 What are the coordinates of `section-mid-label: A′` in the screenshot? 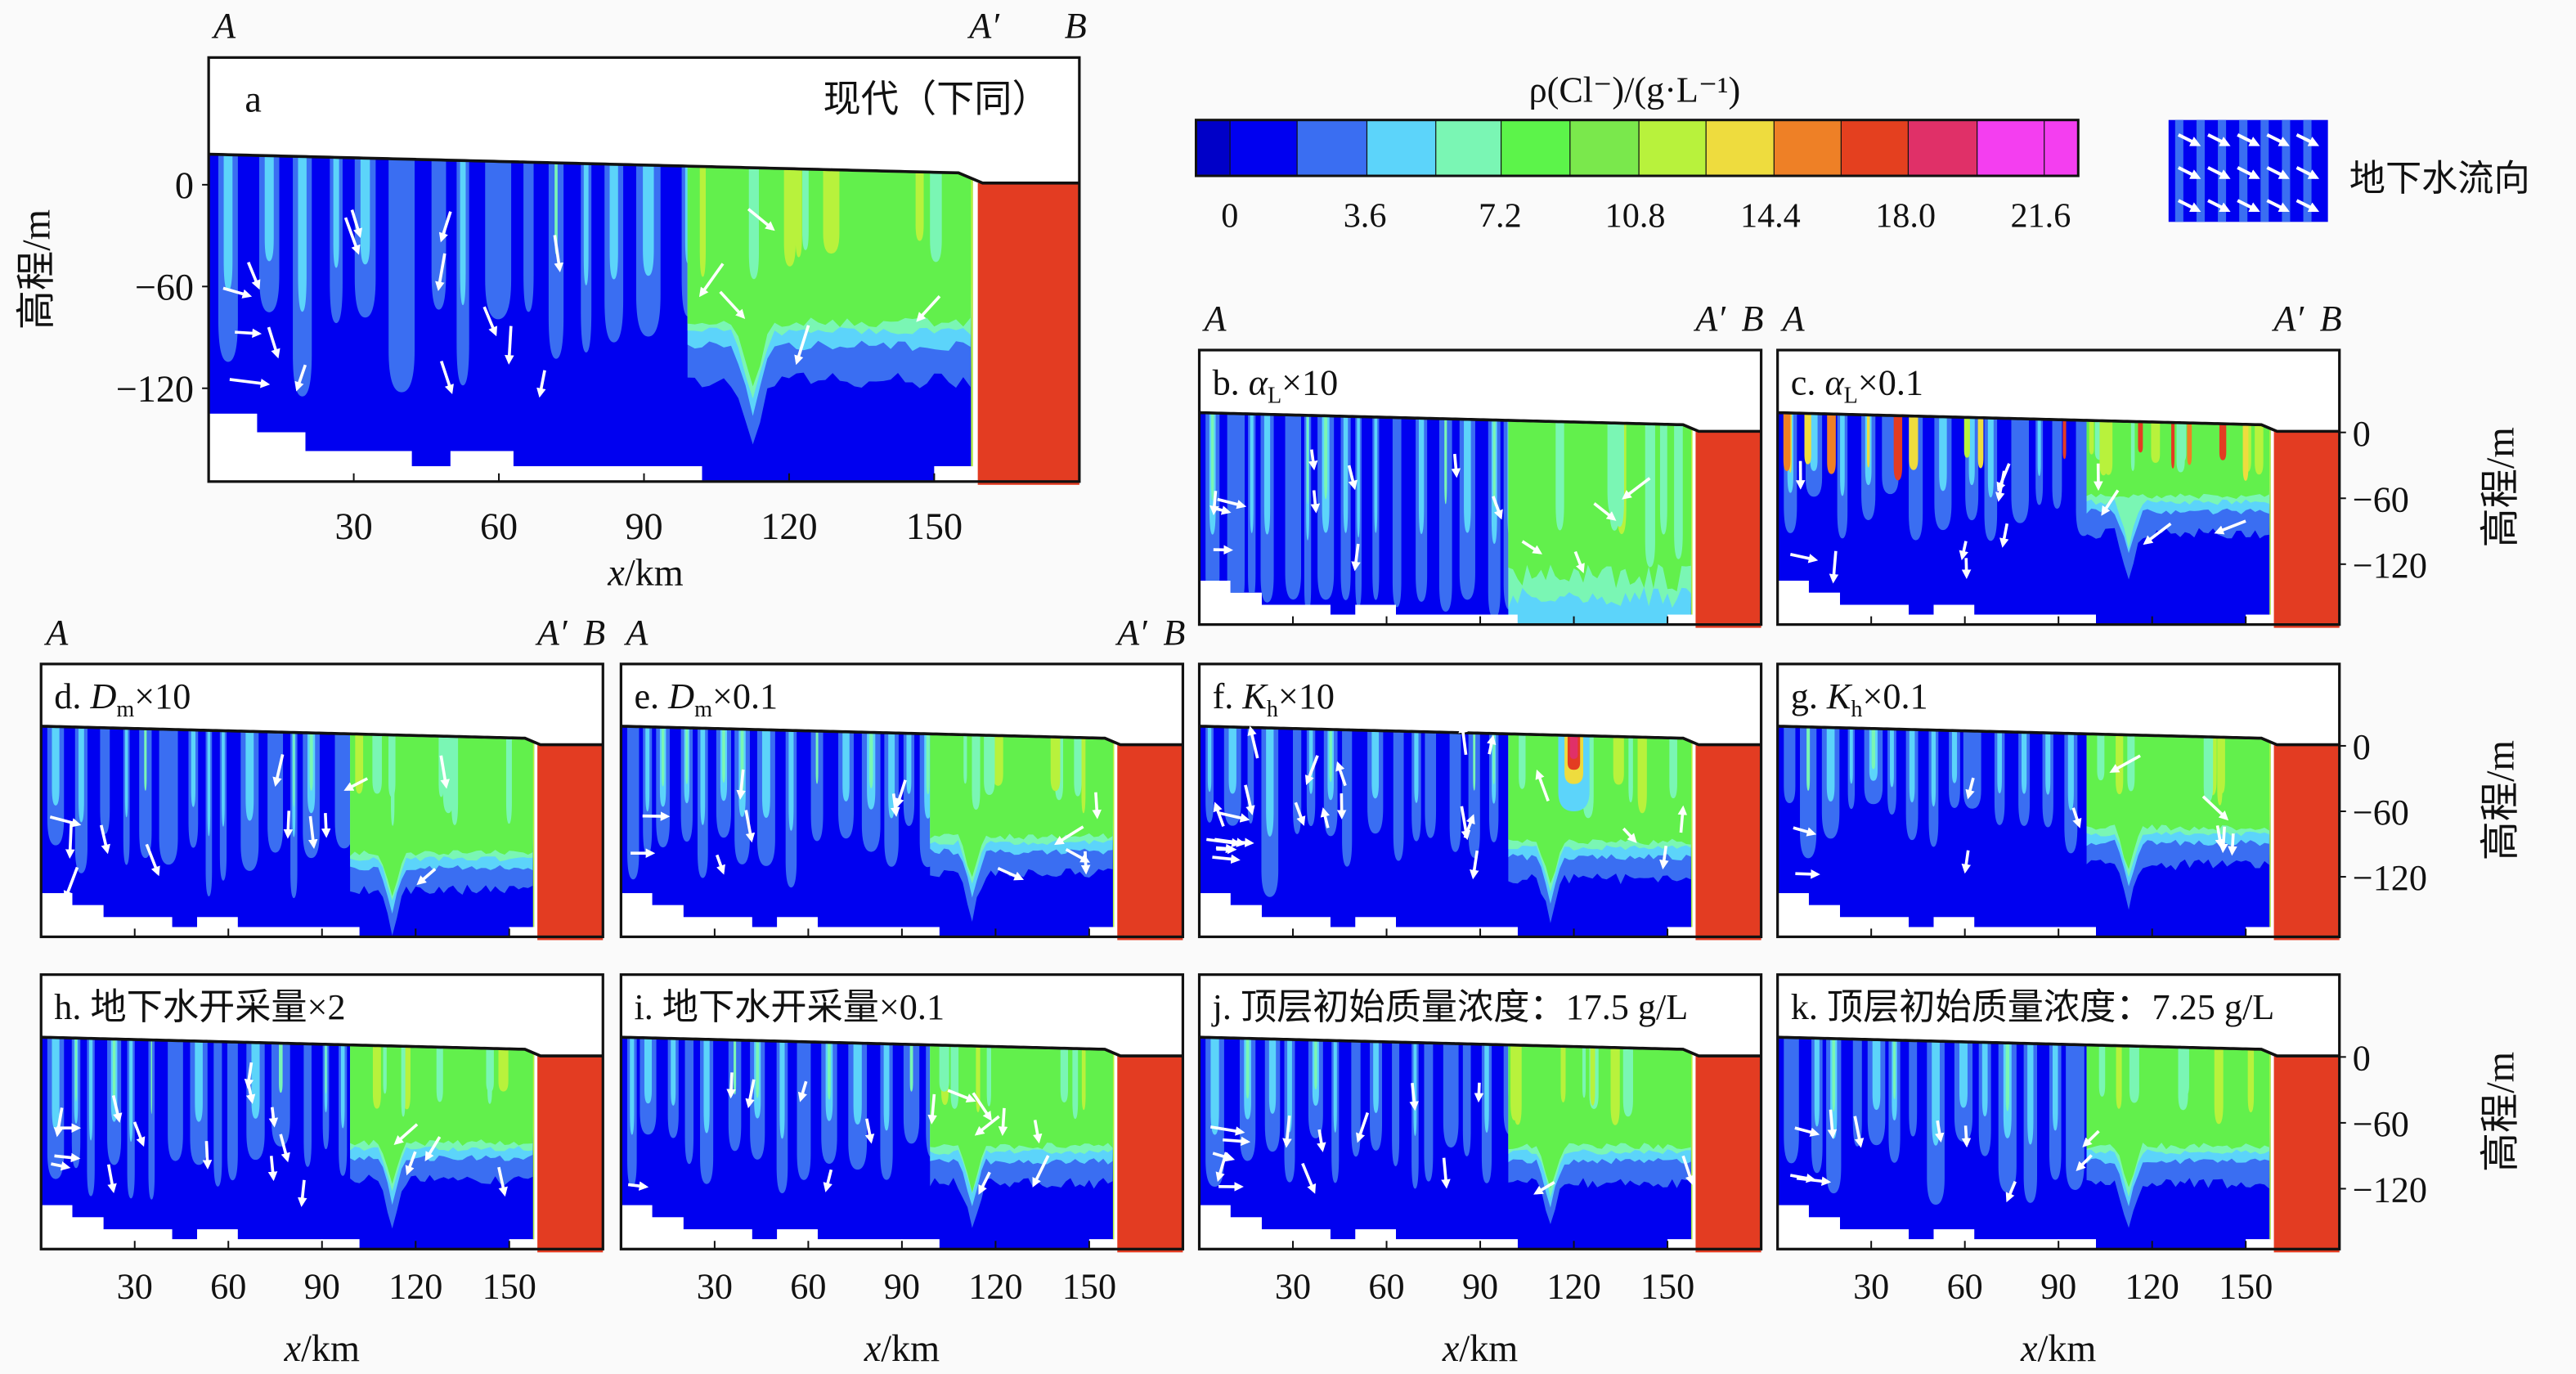 It's located at (2287, 319).